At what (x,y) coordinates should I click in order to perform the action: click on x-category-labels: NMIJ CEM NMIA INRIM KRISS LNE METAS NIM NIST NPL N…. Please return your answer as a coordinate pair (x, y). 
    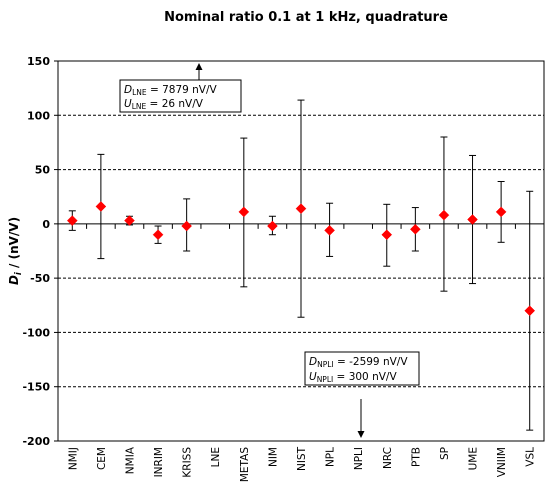
    Looking at the image, I should click on (301, 464).